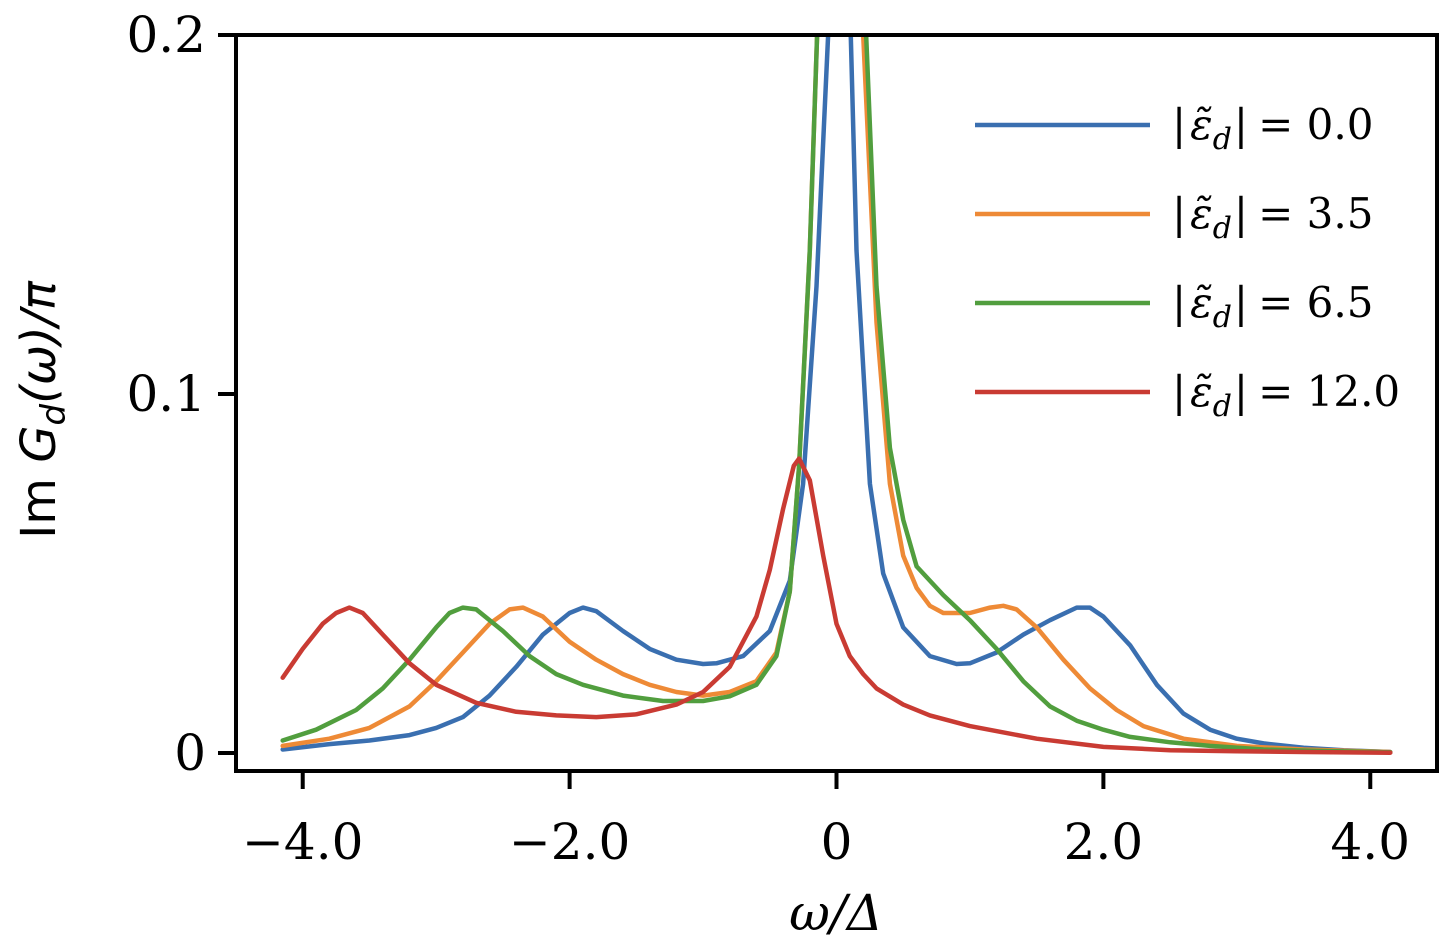  Describe the element at coordinates (1272, 128) in the screenshot. I see `legend-label-0: |ε̃d| = 0.0` at that location.